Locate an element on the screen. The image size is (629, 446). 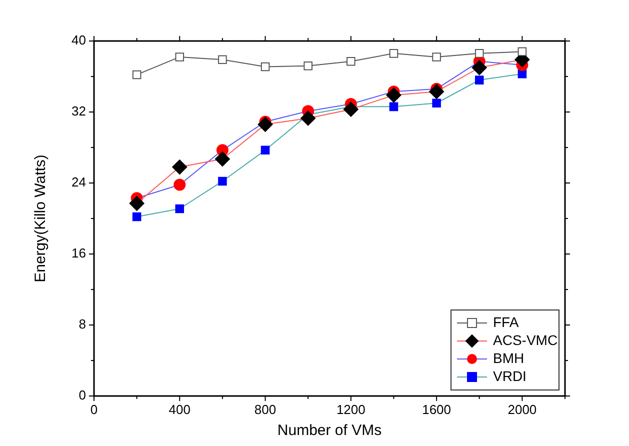
legend-label: VRDI is located at coordinates (509, 376).